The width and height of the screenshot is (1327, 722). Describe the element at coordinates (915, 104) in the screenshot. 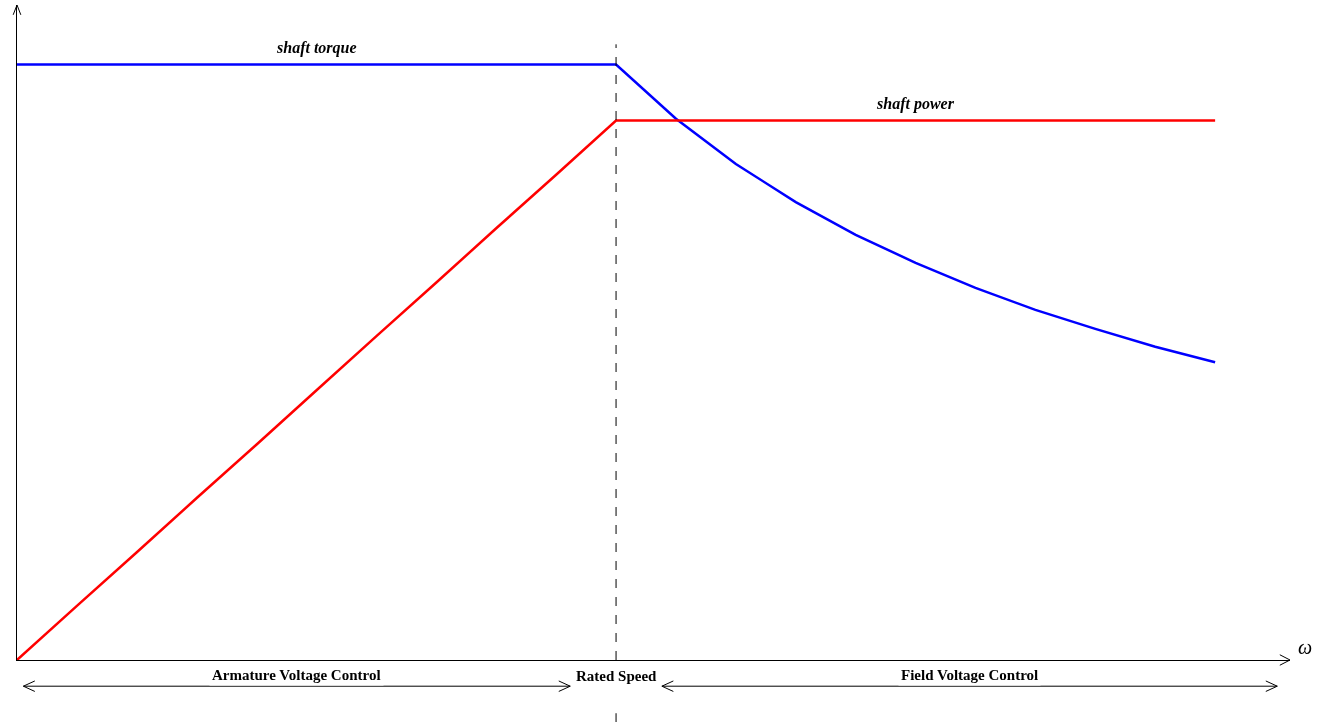

I see `series-label: shaft power` at that location.